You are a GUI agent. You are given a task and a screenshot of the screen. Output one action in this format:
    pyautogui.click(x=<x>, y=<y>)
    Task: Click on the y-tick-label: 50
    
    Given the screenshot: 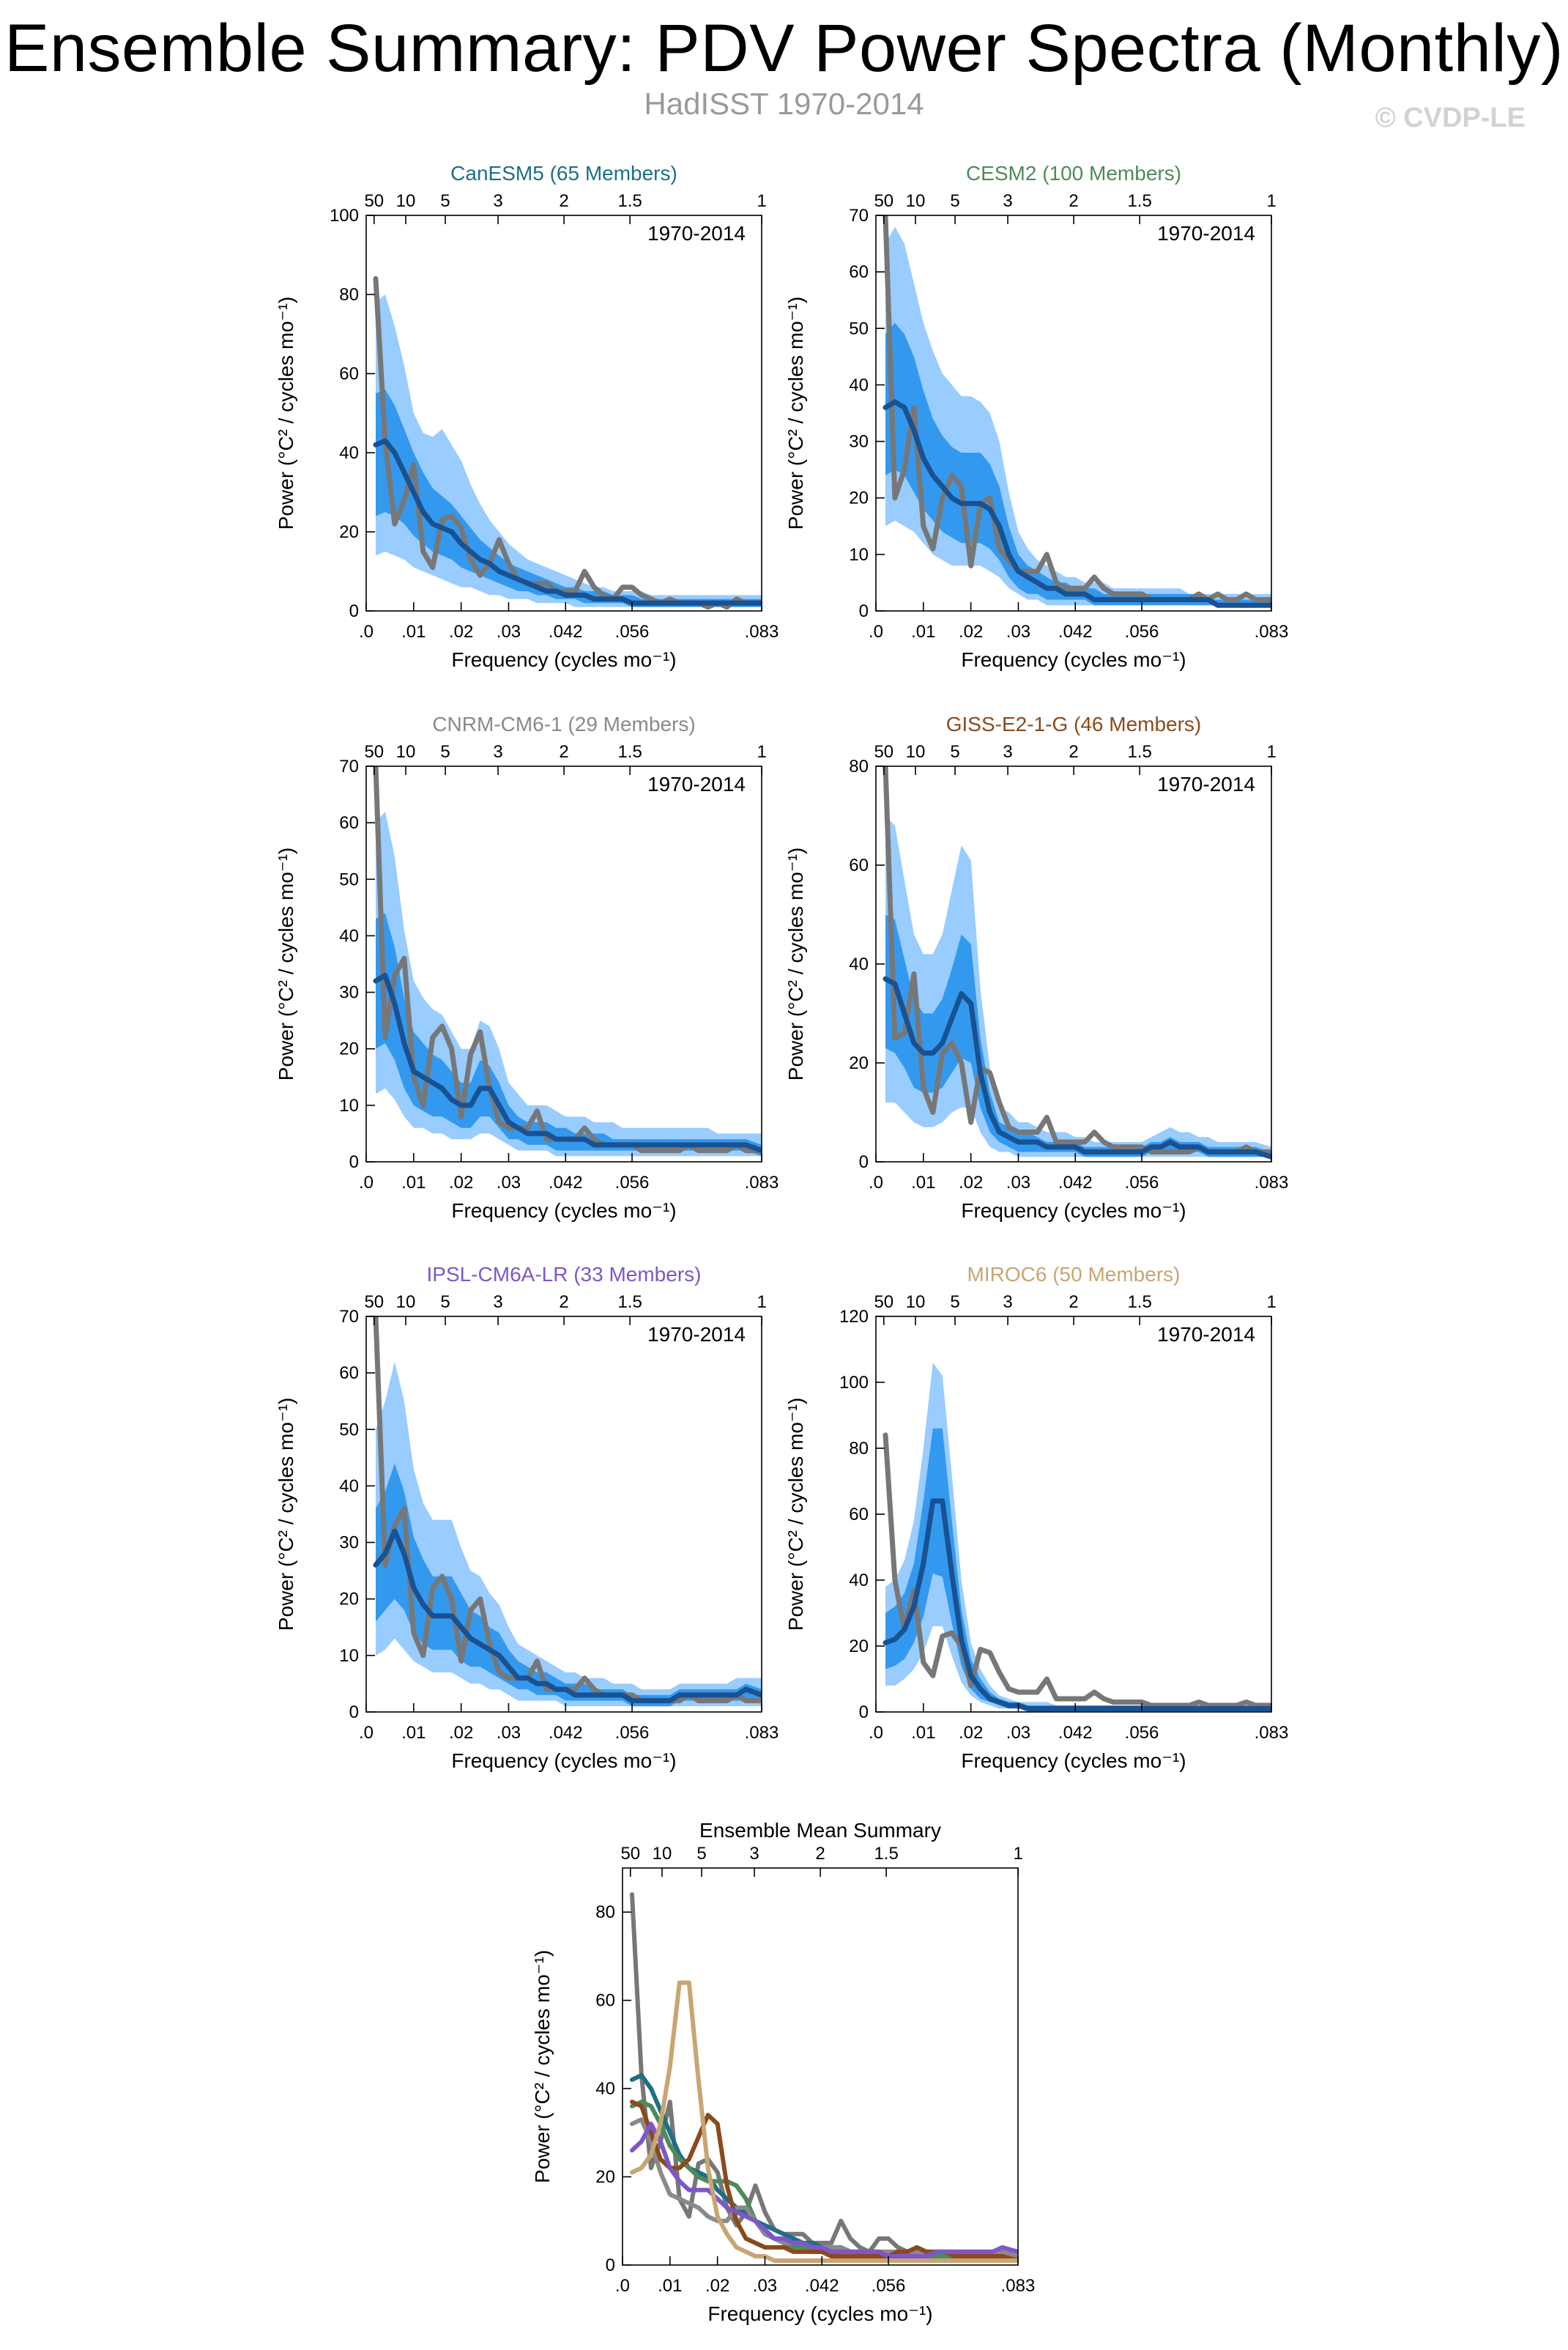 What is the action you would take?
    pyautogui.click(x=859, y=328)
    